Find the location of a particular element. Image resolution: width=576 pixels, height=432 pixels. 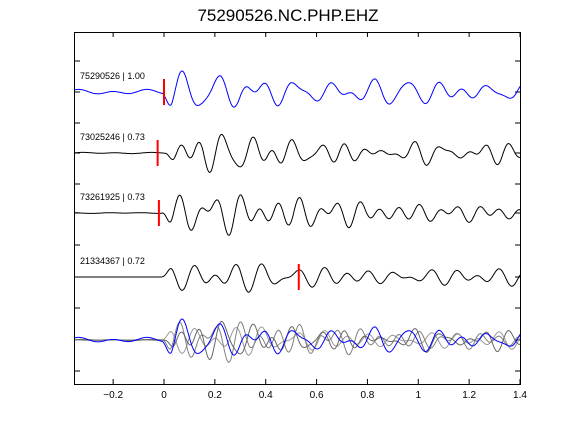

x-tick-label: −0.2 is located at coordinates (113, 395).